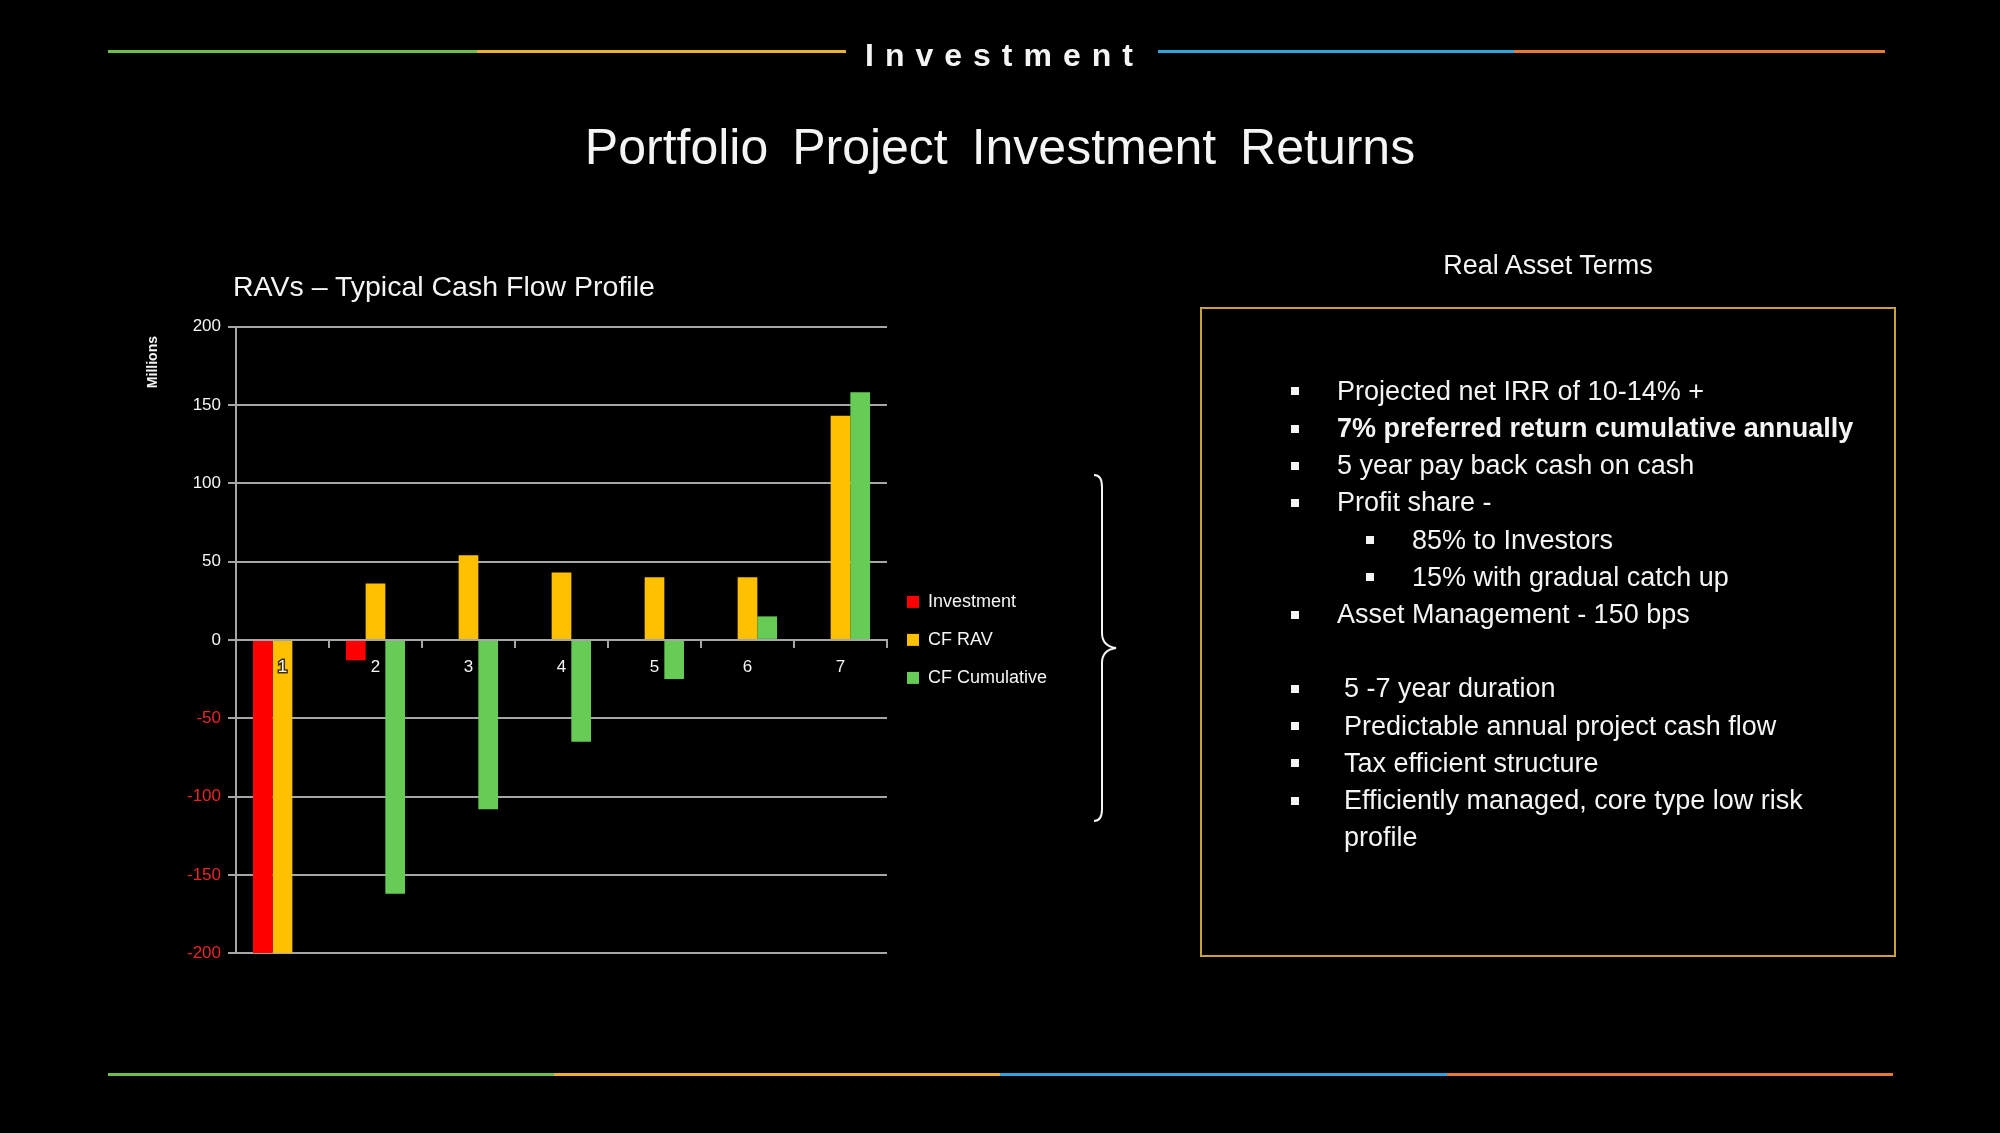 This screenshot has height=1133, width=2000. I want to click on text: 7% preferred return cumulative annually, so click(1595, 428).